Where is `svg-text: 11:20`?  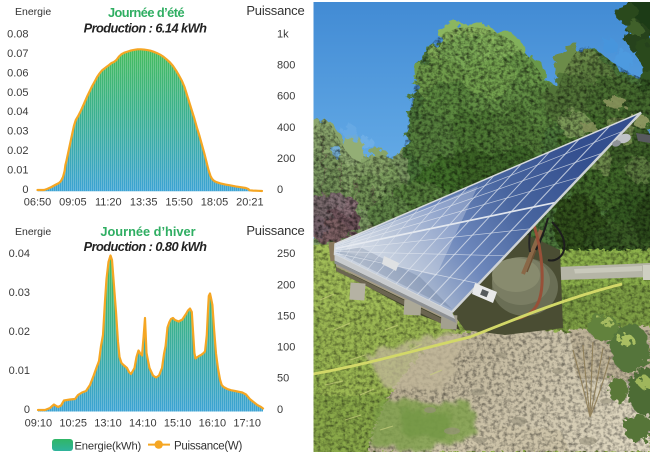 svg-text: 11:20 is located at coordinates (108, 203).